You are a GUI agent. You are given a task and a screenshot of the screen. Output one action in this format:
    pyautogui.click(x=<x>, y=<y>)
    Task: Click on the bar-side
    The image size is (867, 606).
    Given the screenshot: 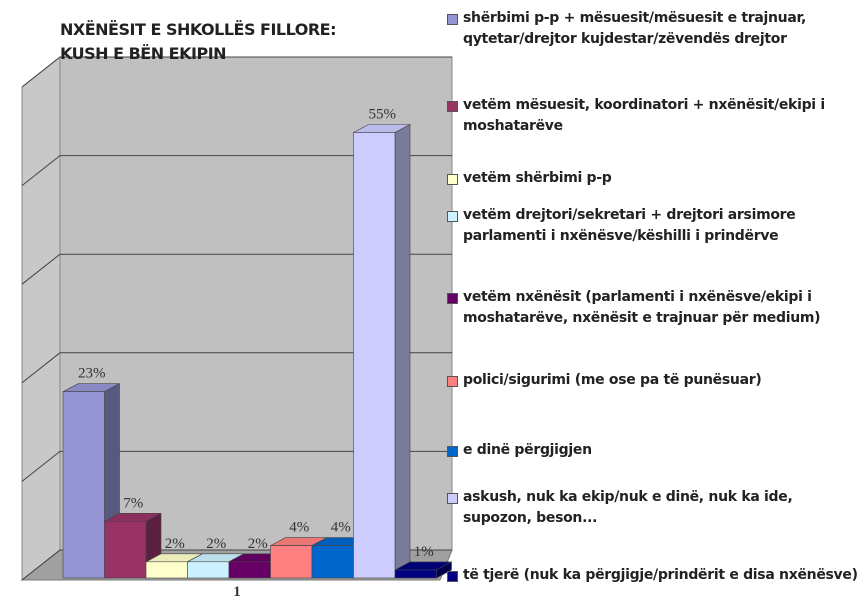 What is the action you would take?
    pyautogui.click(x=402, y=351)
    